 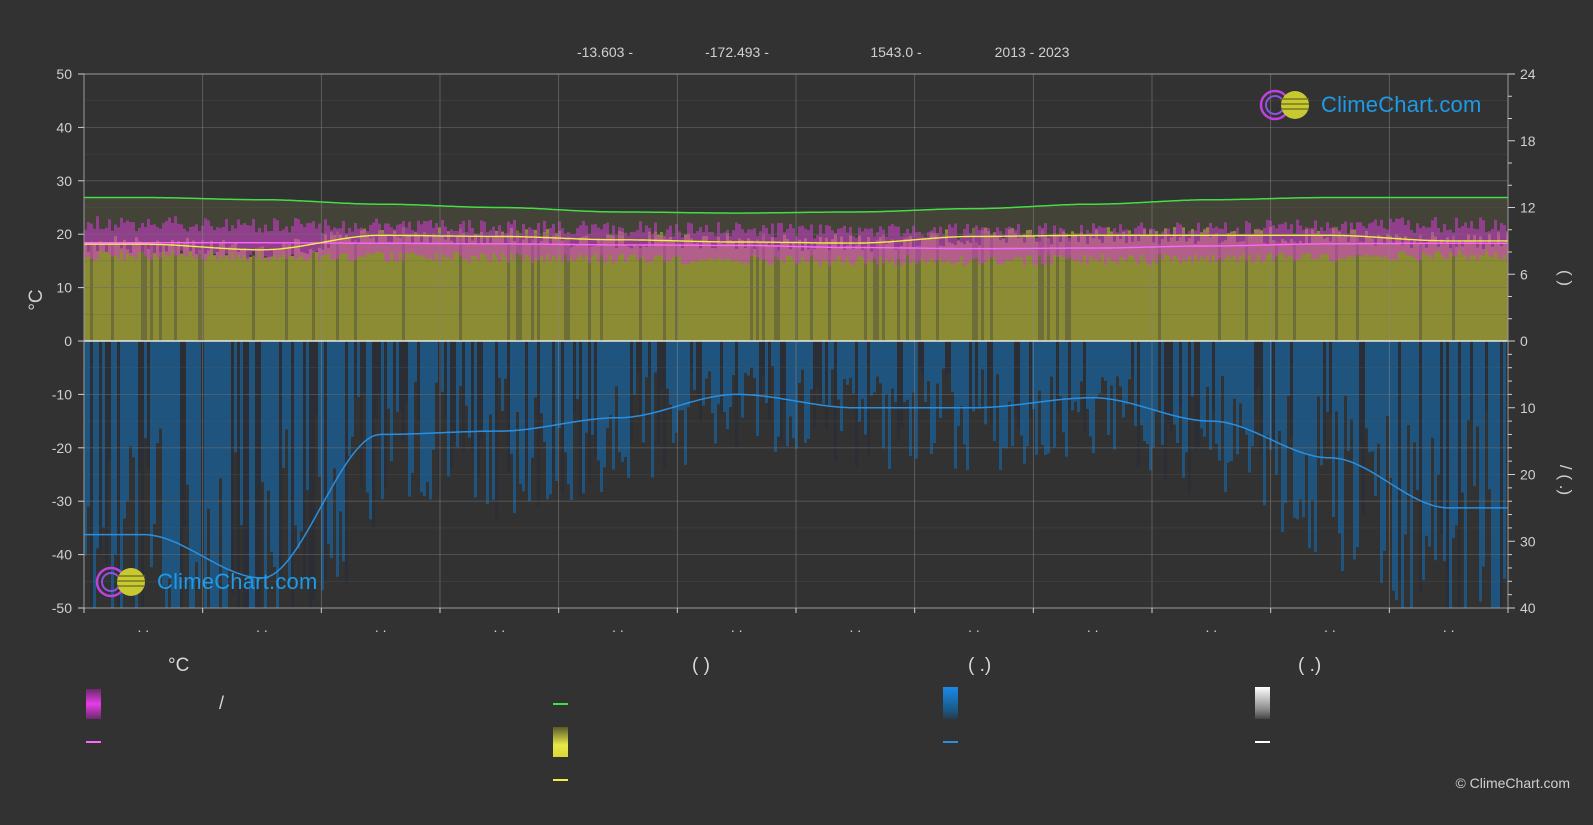 I want to click on legend-swatch-snow, so click(x=1262, y=703).